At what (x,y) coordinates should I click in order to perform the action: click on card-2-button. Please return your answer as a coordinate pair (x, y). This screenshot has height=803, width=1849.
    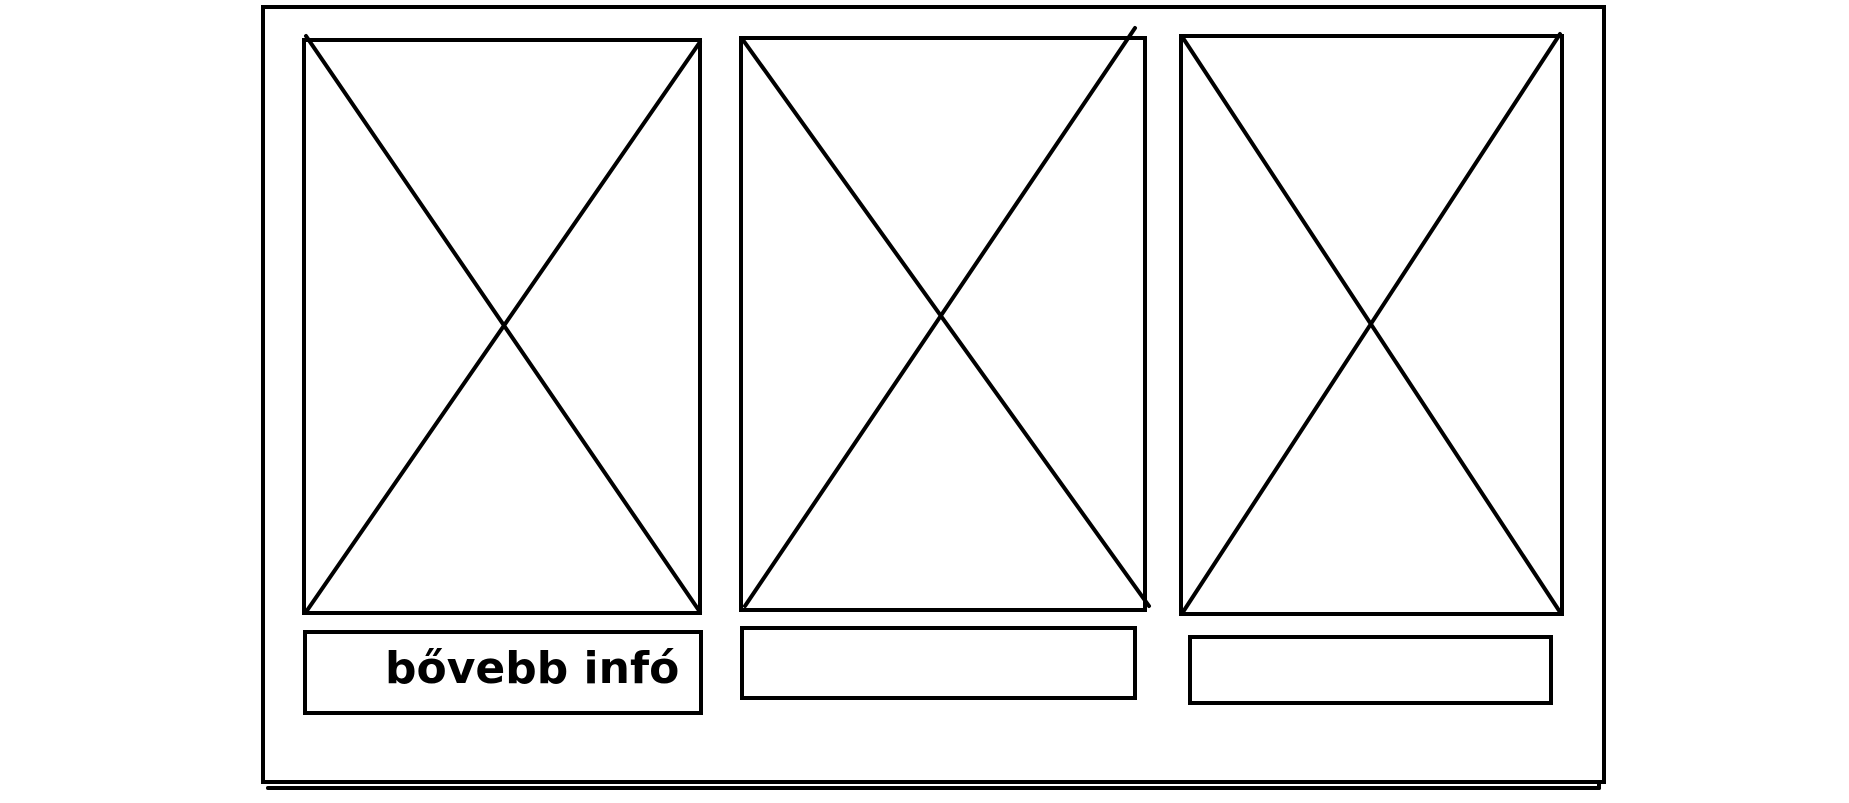
    Looking at the image, I should click on (938, 663).